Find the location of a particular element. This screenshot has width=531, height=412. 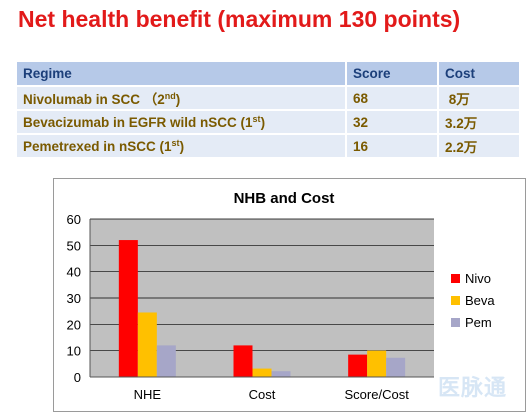

regime-cell: Nivolumab in SCC （2nd) is located at coordinates (182, 97).